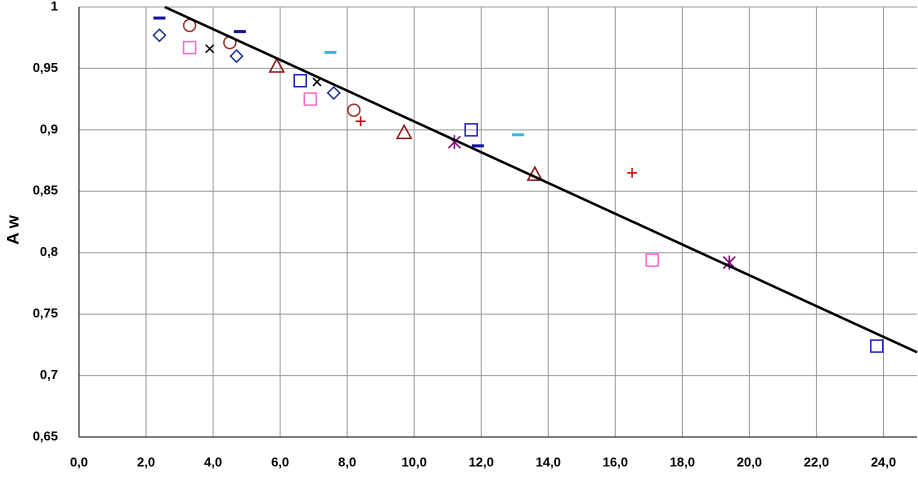 The height and width of the screenshot is (477, 918). Describe the element at coordinates (79, 461) in the screenshot. I see `x-tick-label: 0,0` at that location.